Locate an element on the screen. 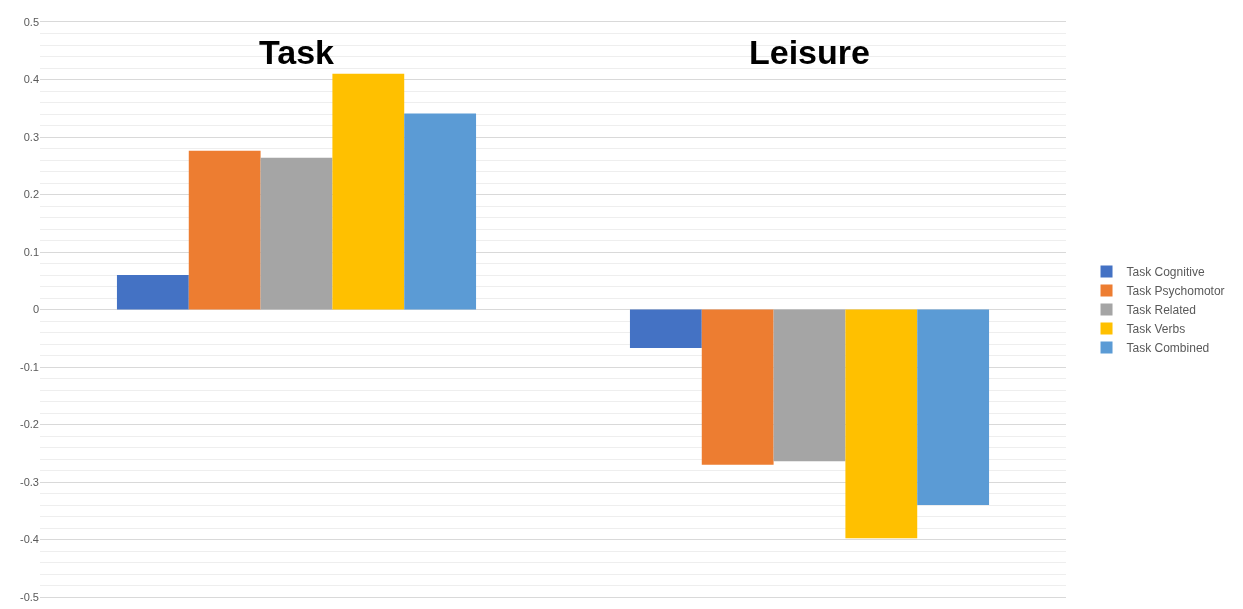  y-tick-label: -0.4 is located at coordinates (29, 539).